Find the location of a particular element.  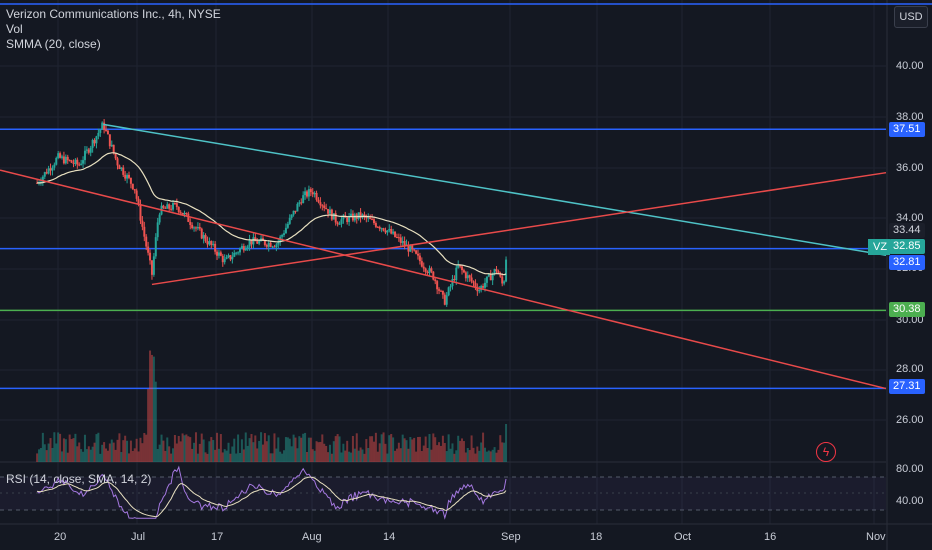

y-tick: 38.00 is located at coordinates (910, 117).